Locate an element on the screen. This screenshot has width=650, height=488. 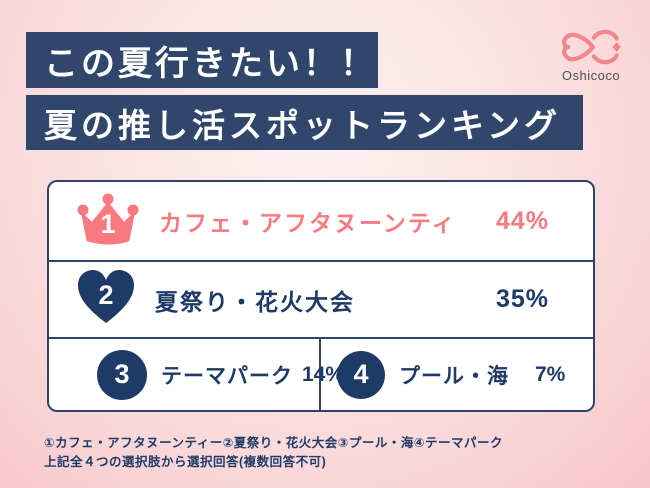
title-line-1-text: この夏行きたい！！ is located at coordinates (210, 63).